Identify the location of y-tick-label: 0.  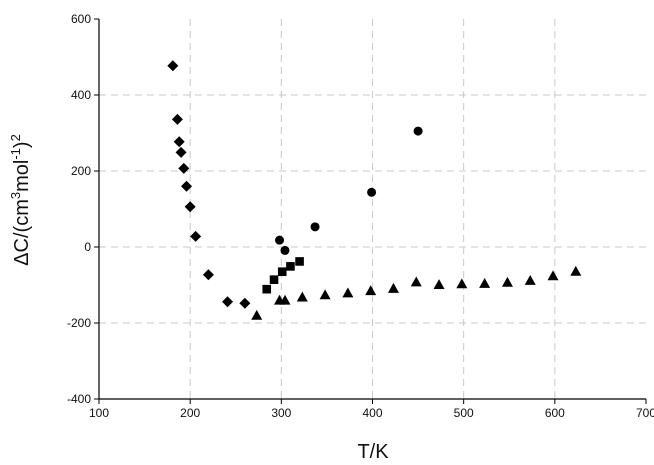
(87, 247).